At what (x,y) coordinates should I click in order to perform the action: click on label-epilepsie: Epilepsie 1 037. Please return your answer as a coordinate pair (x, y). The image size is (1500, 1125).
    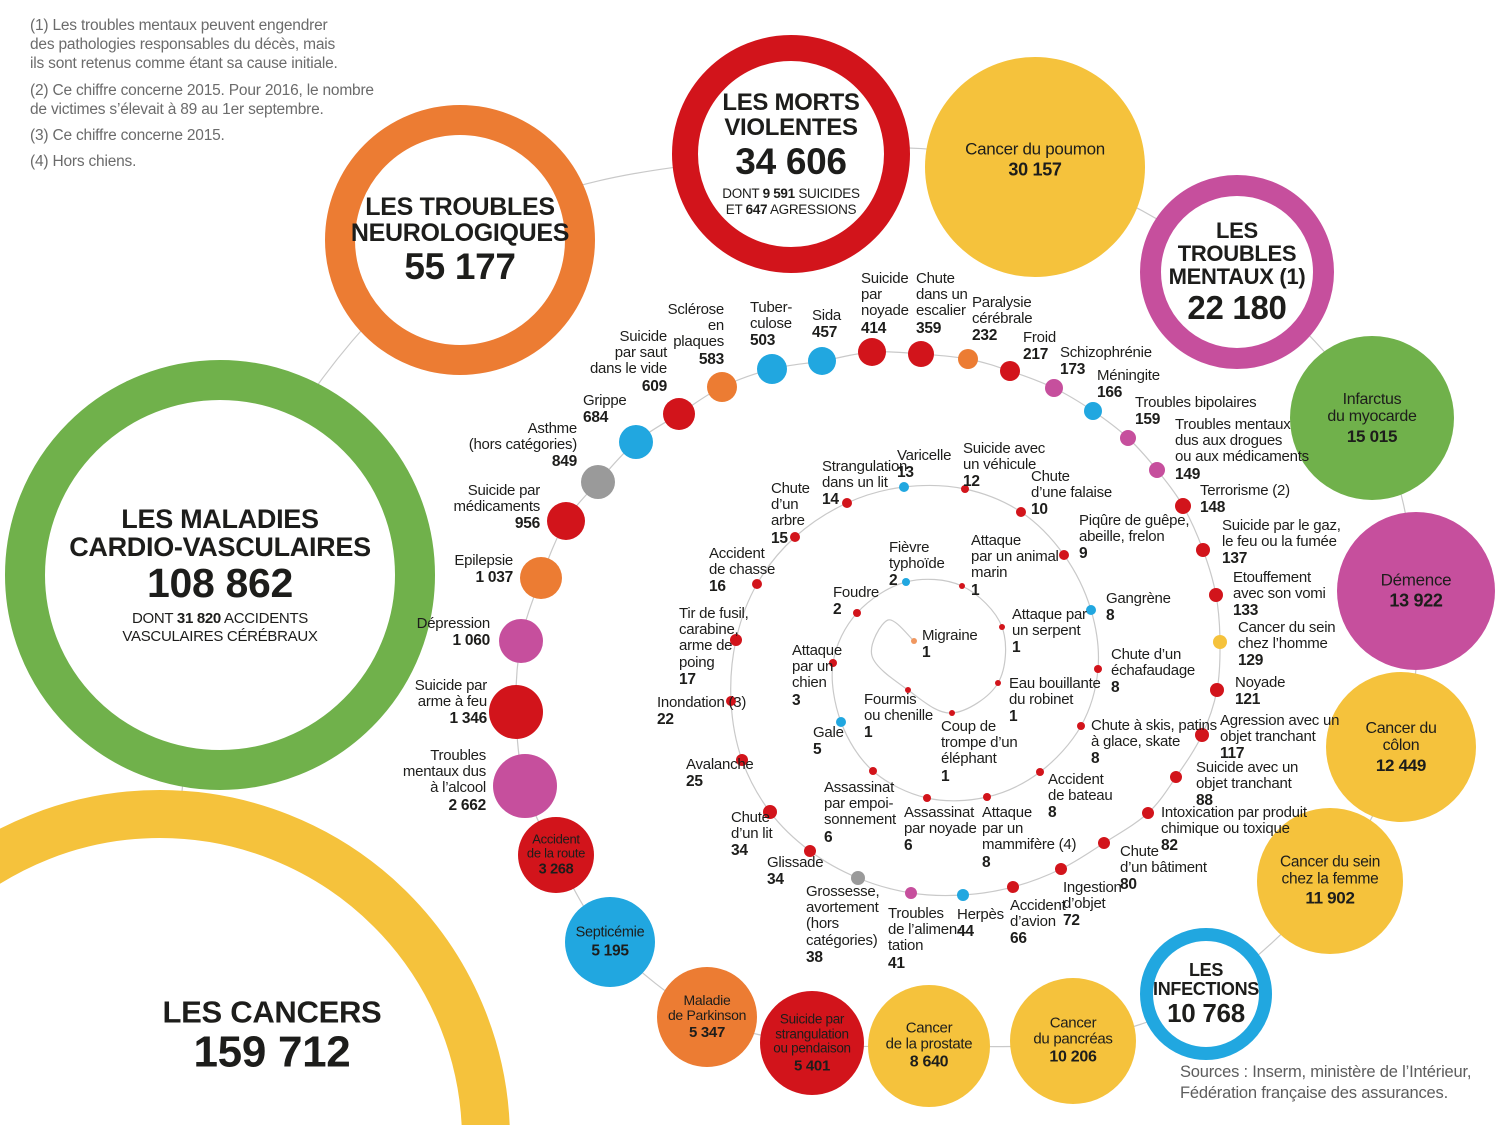
    Looking at the image, I should click on (483, 569).